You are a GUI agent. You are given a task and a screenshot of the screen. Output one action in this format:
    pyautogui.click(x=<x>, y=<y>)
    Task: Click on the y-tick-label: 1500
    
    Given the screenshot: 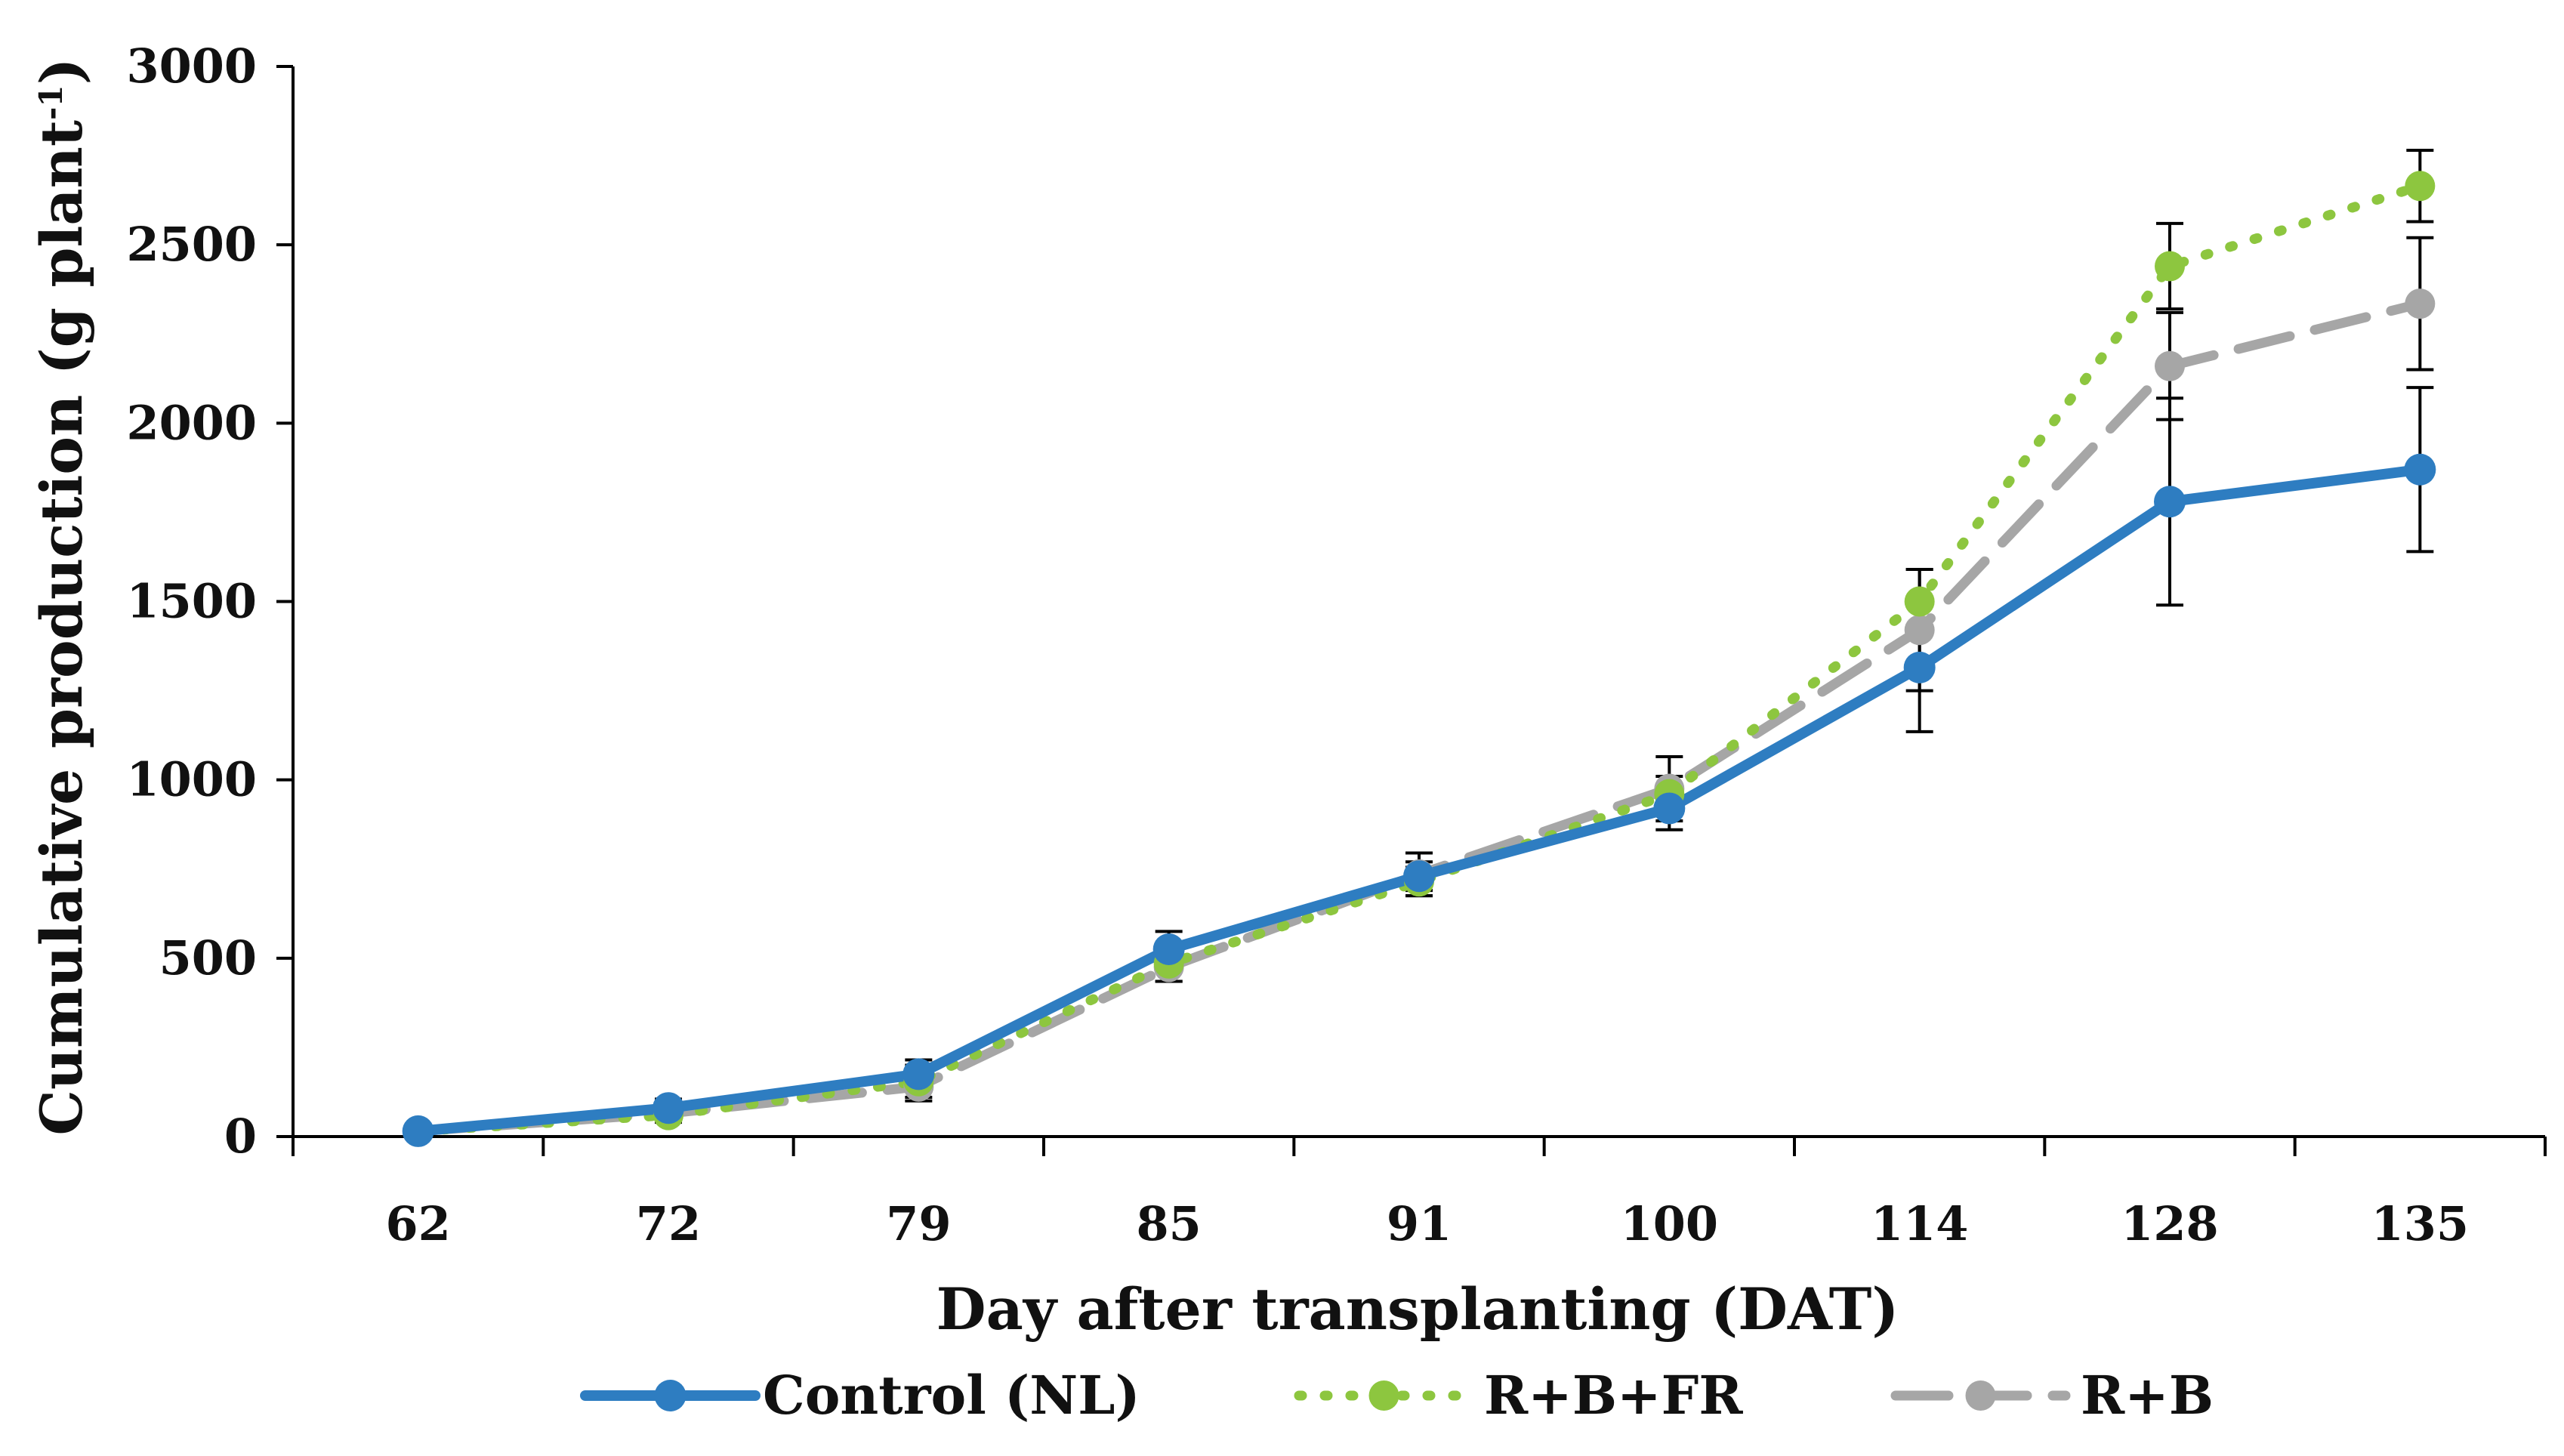 What is the action you would take?
    pyautogui.click(x=191, y=601)
    